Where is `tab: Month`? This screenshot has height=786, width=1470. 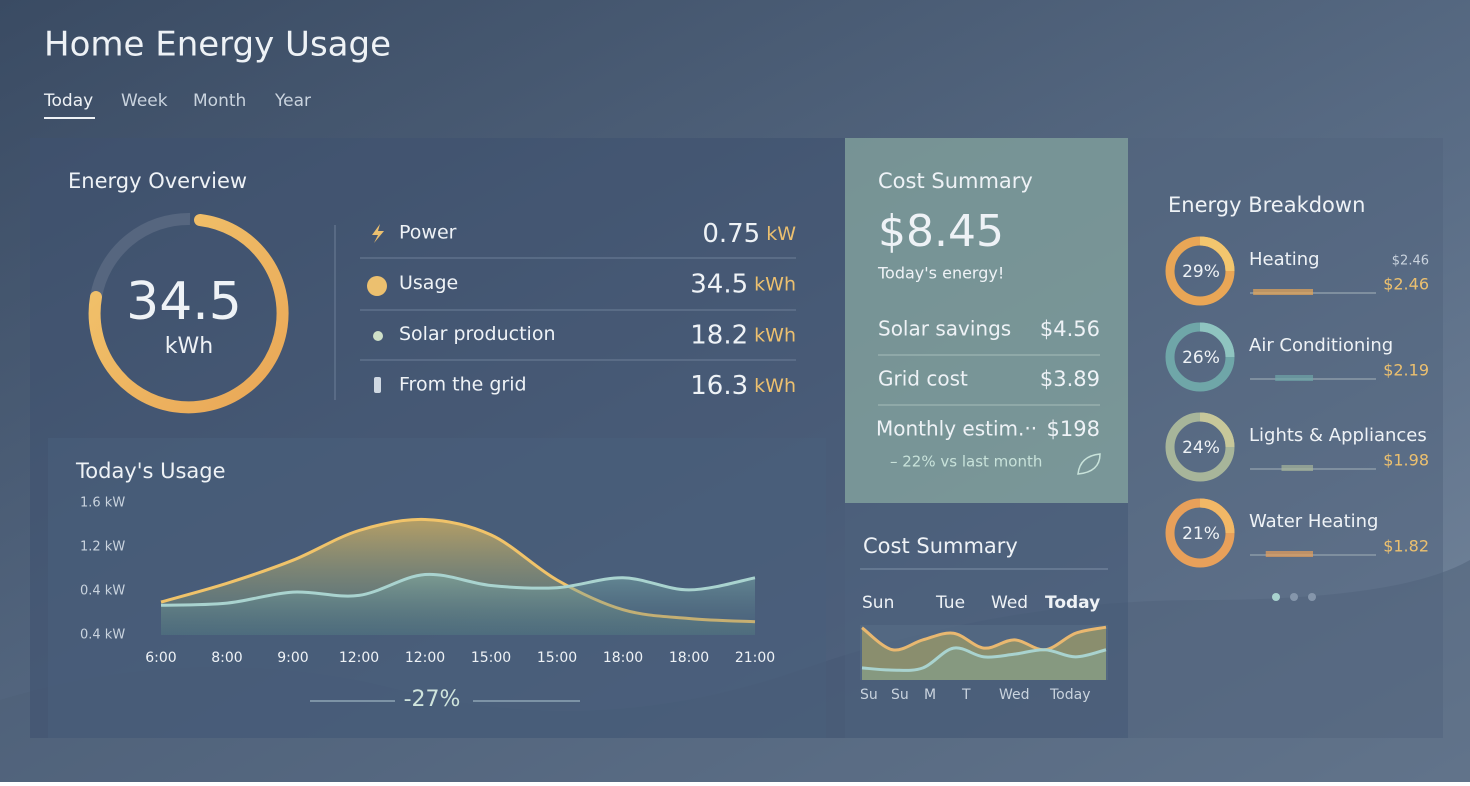 tab: Month is located at coordinates (219, 101).